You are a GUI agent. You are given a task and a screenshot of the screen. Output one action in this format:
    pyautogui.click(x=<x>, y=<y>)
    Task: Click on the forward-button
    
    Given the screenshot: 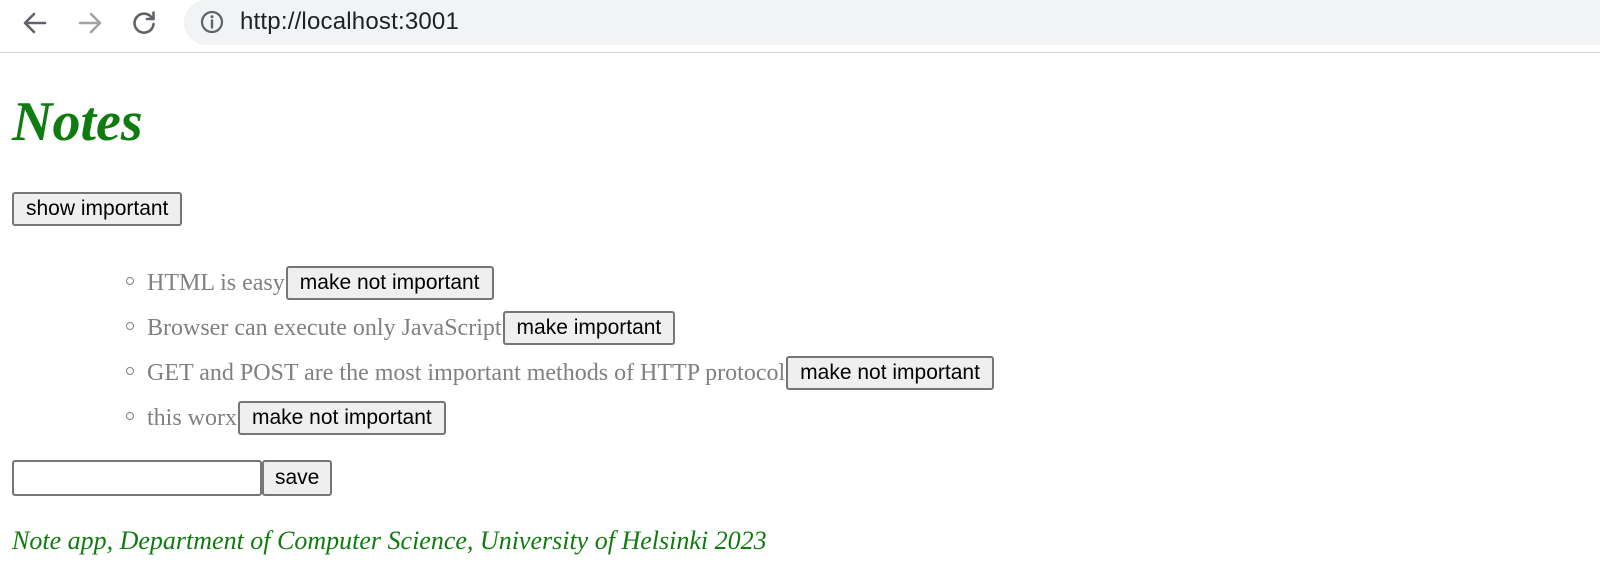 What is the action you would take?
    pyautogui.click(x=90, y=23)
    